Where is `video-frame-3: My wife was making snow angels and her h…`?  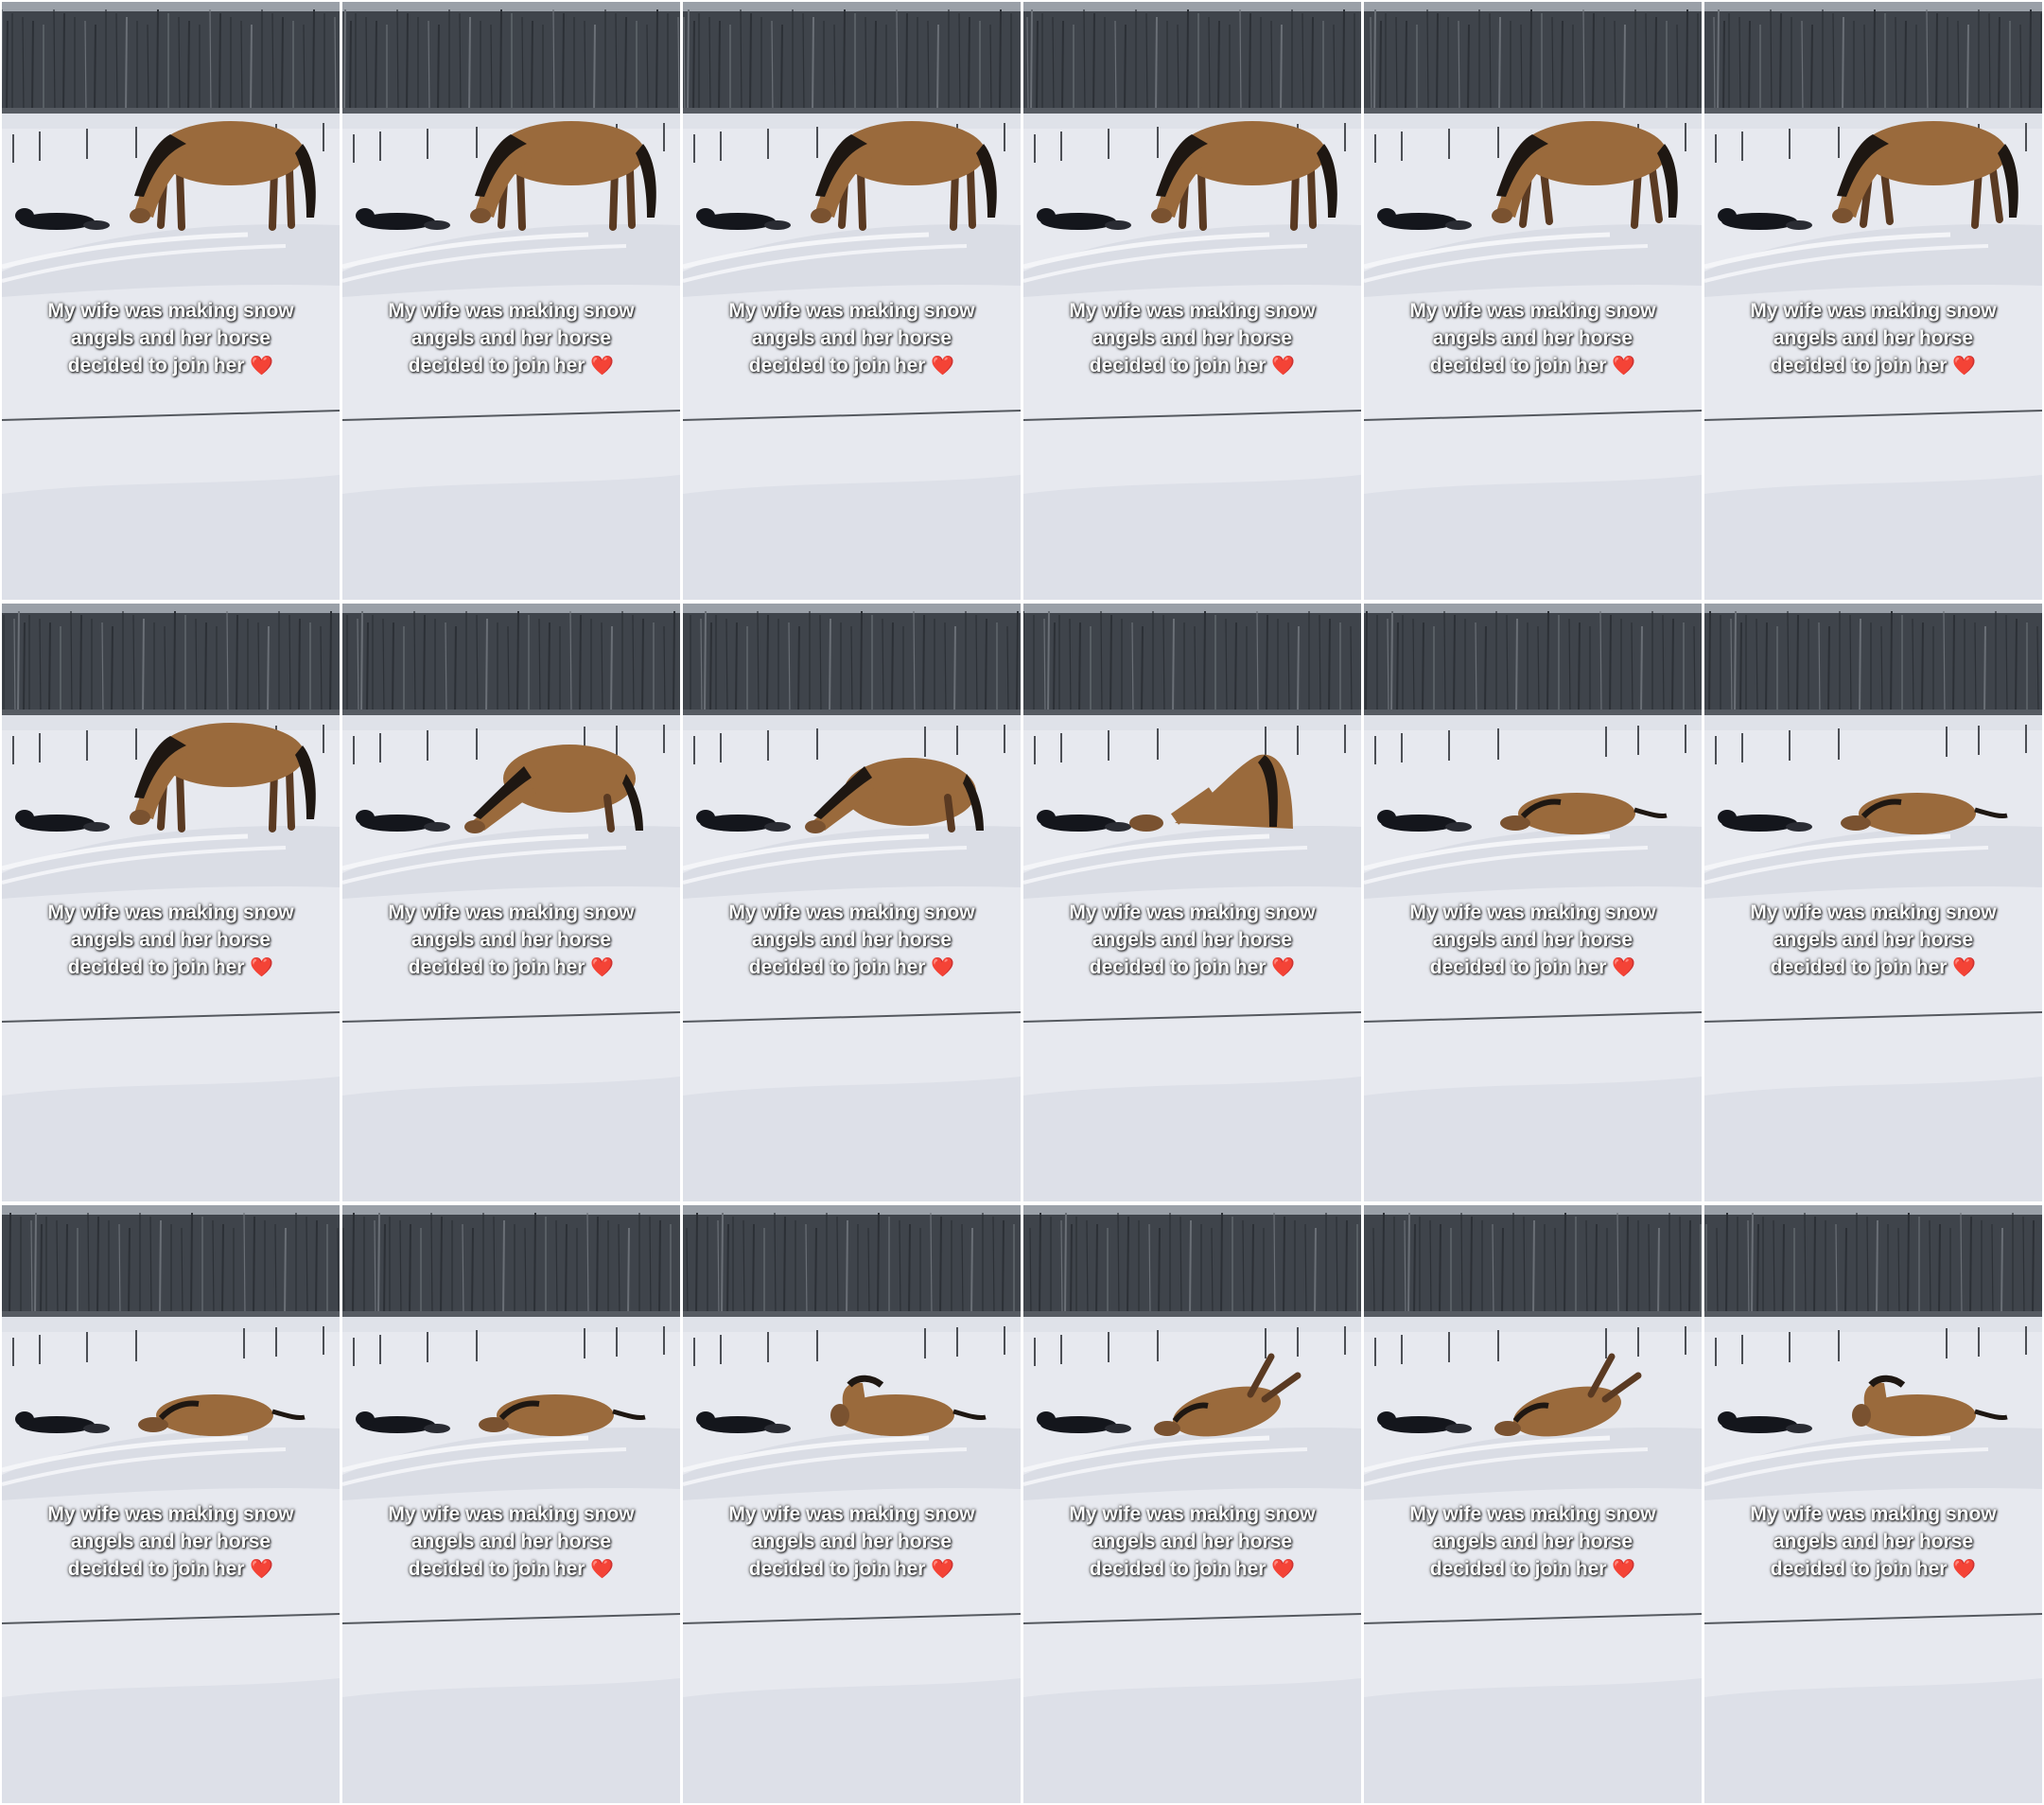
video-frame-3: My wife was making snow angels and her h… is located at coordinates (852, 301).